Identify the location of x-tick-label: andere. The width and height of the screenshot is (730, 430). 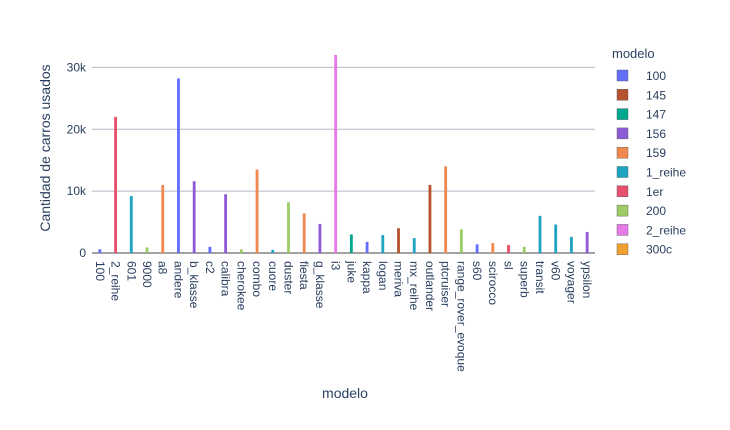
(178, 280).